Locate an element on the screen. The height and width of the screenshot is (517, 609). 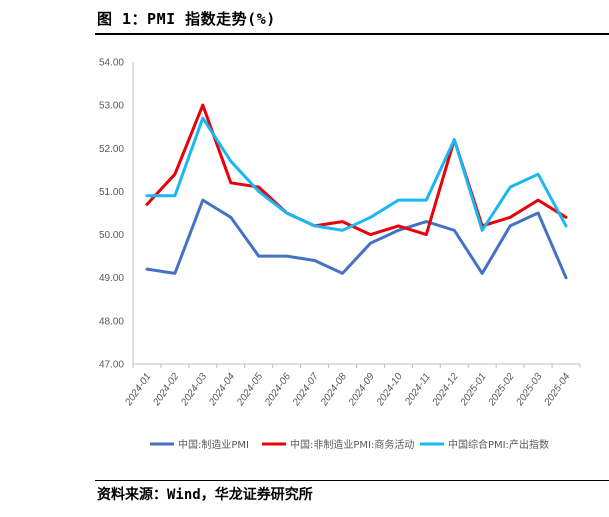
y-tick-label: 54.00 is located at coordinates (111, 63).